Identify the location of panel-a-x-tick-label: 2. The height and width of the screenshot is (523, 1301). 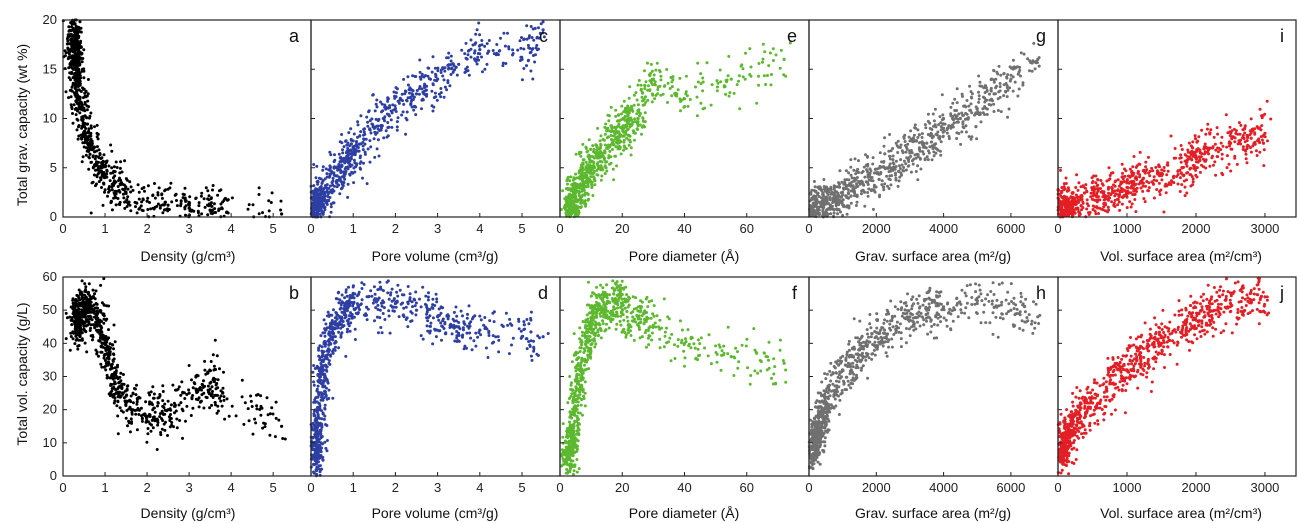
(146, 228).